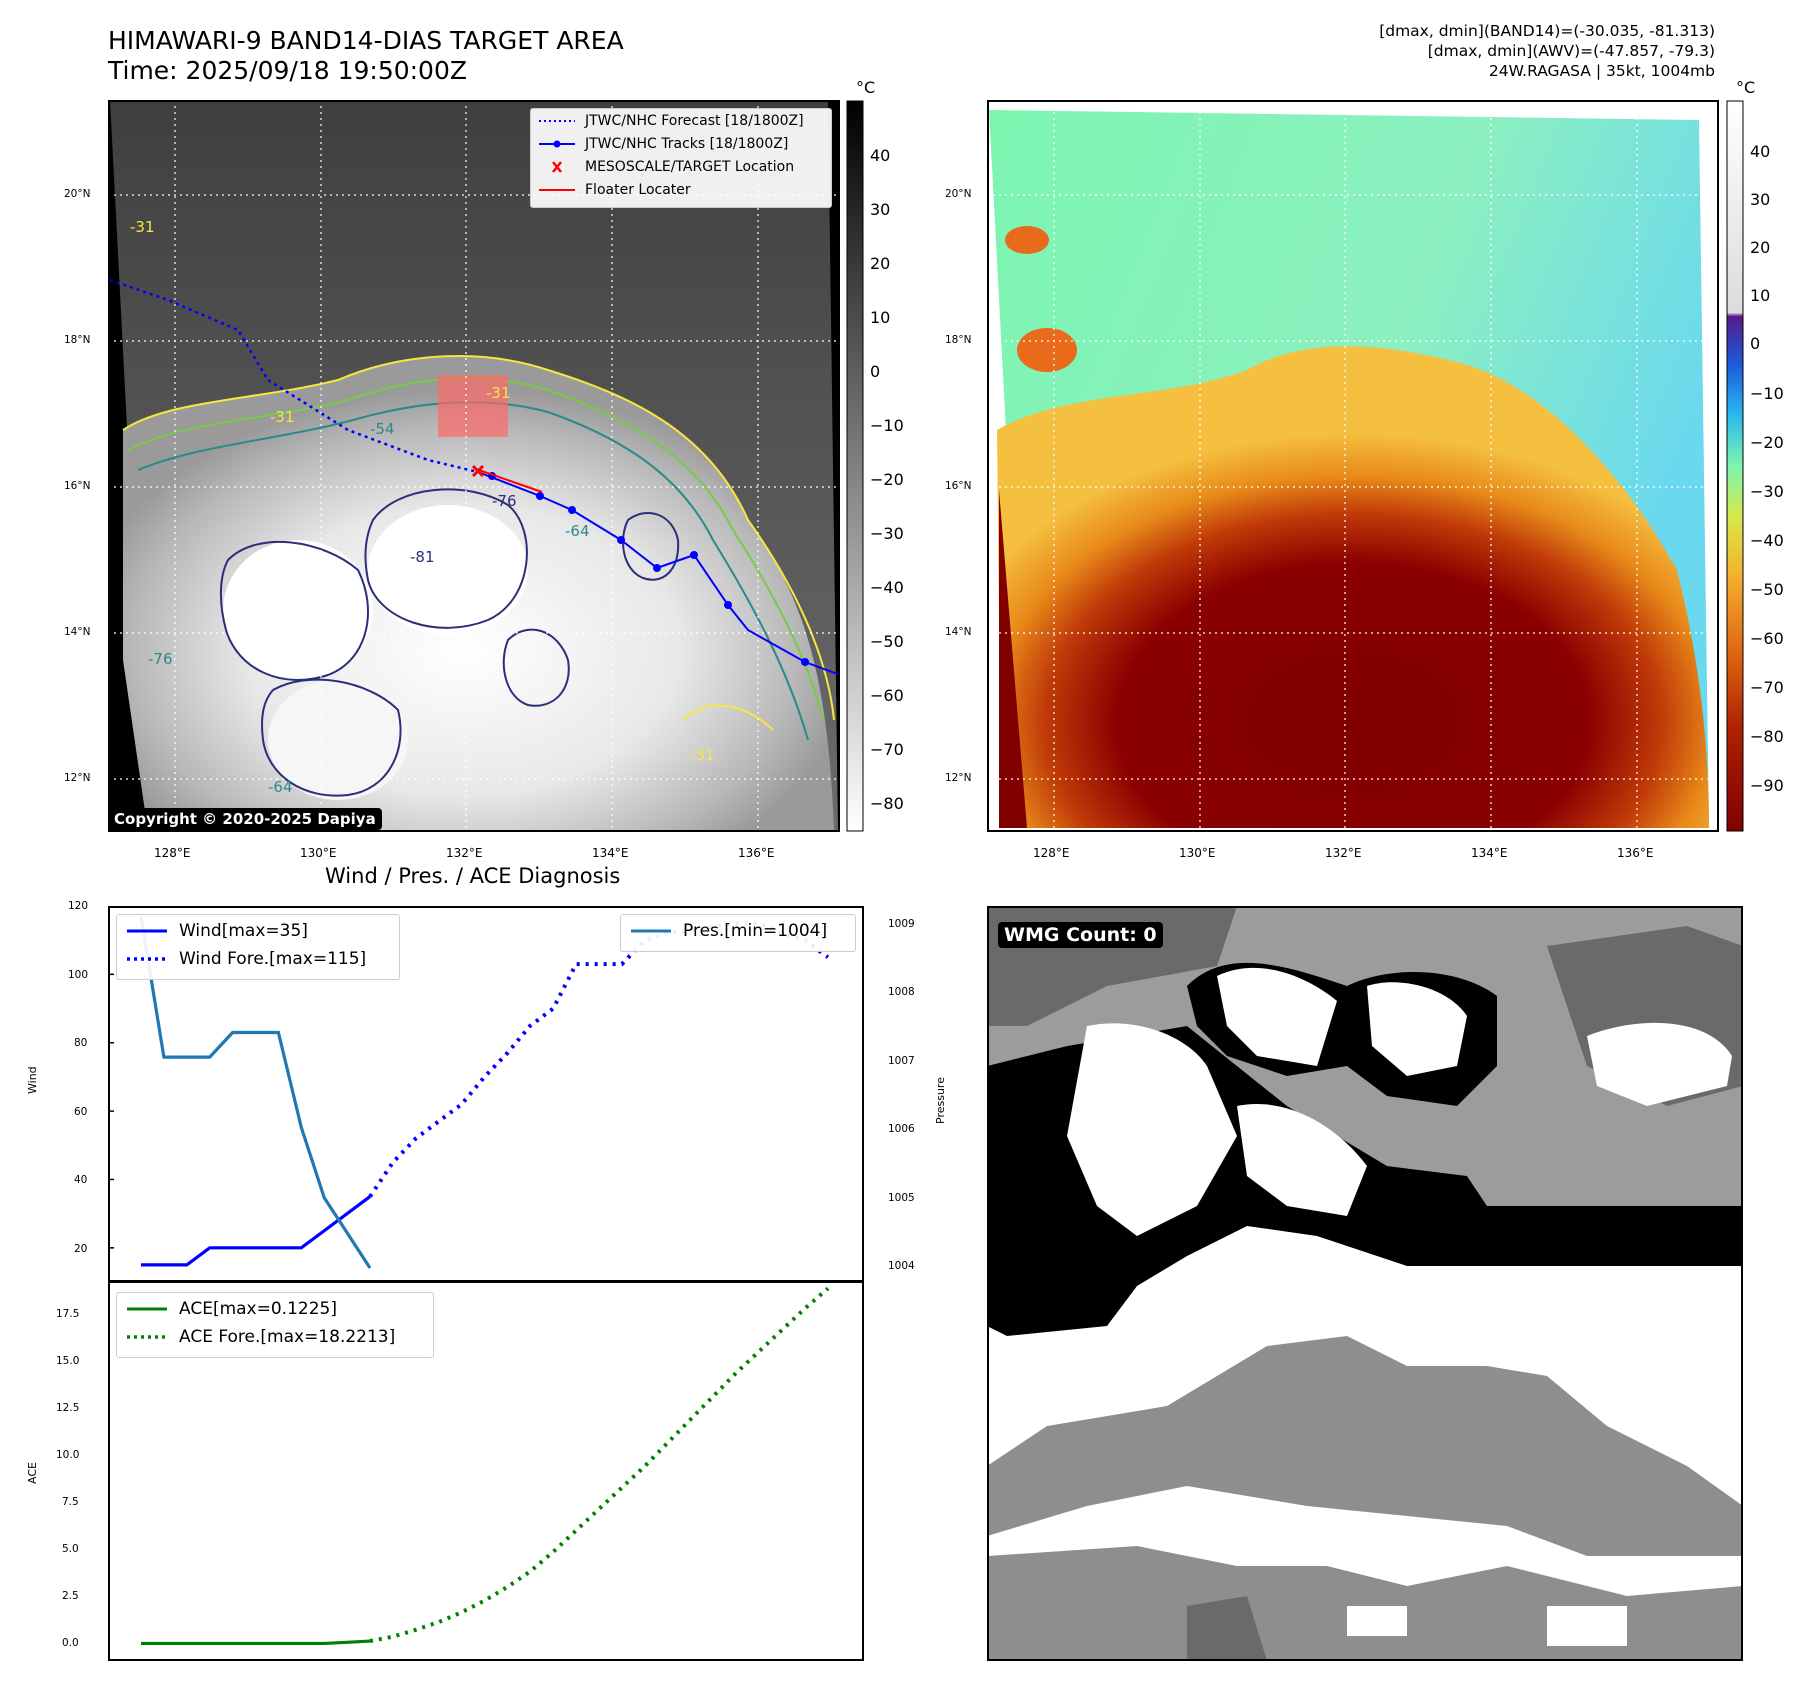  What do you see at coordinates (258, 1309) in the screenshot?
I see `legend-ace-label: ACE[max=0.1225]` at bounding box center [258, 1309].